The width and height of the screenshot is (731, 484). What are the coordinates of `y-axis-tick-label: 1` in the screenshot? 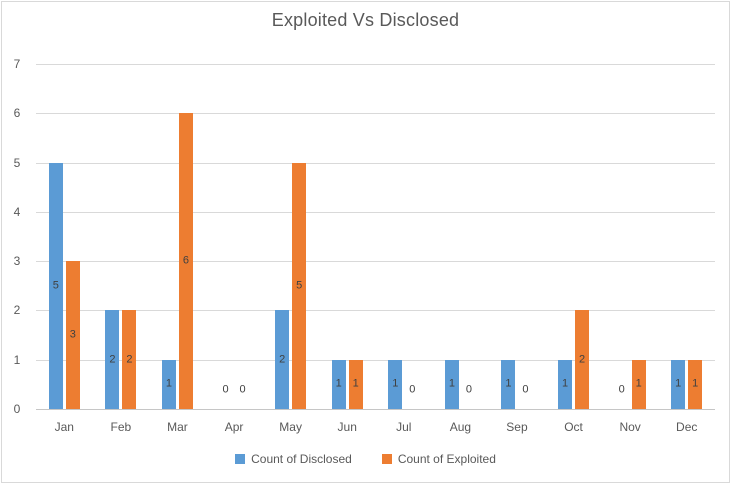 It's located at (17, 359).